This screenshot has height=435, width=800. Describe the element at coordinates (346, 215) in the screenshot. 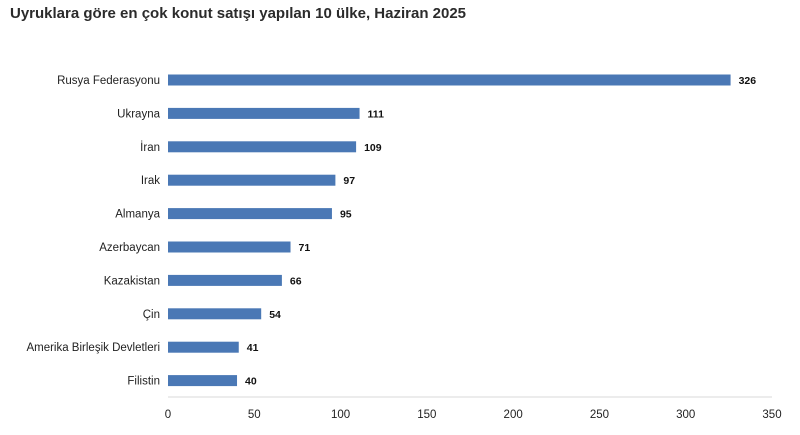

I see `data-label: 95` at that location.